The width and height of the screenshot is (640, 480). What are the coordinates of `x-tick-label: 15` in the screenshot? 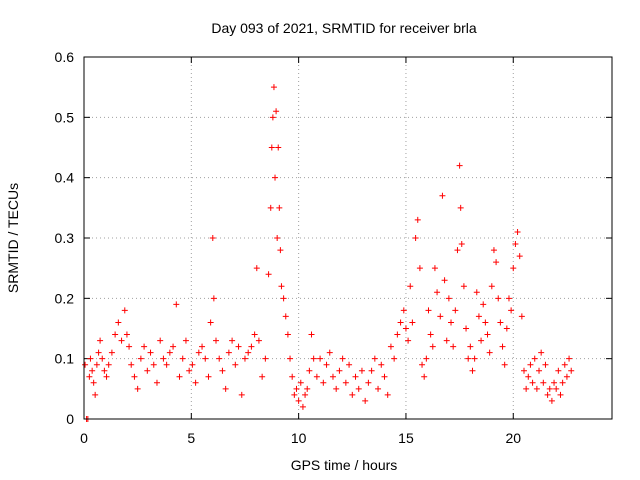 It's located at (406, 438).